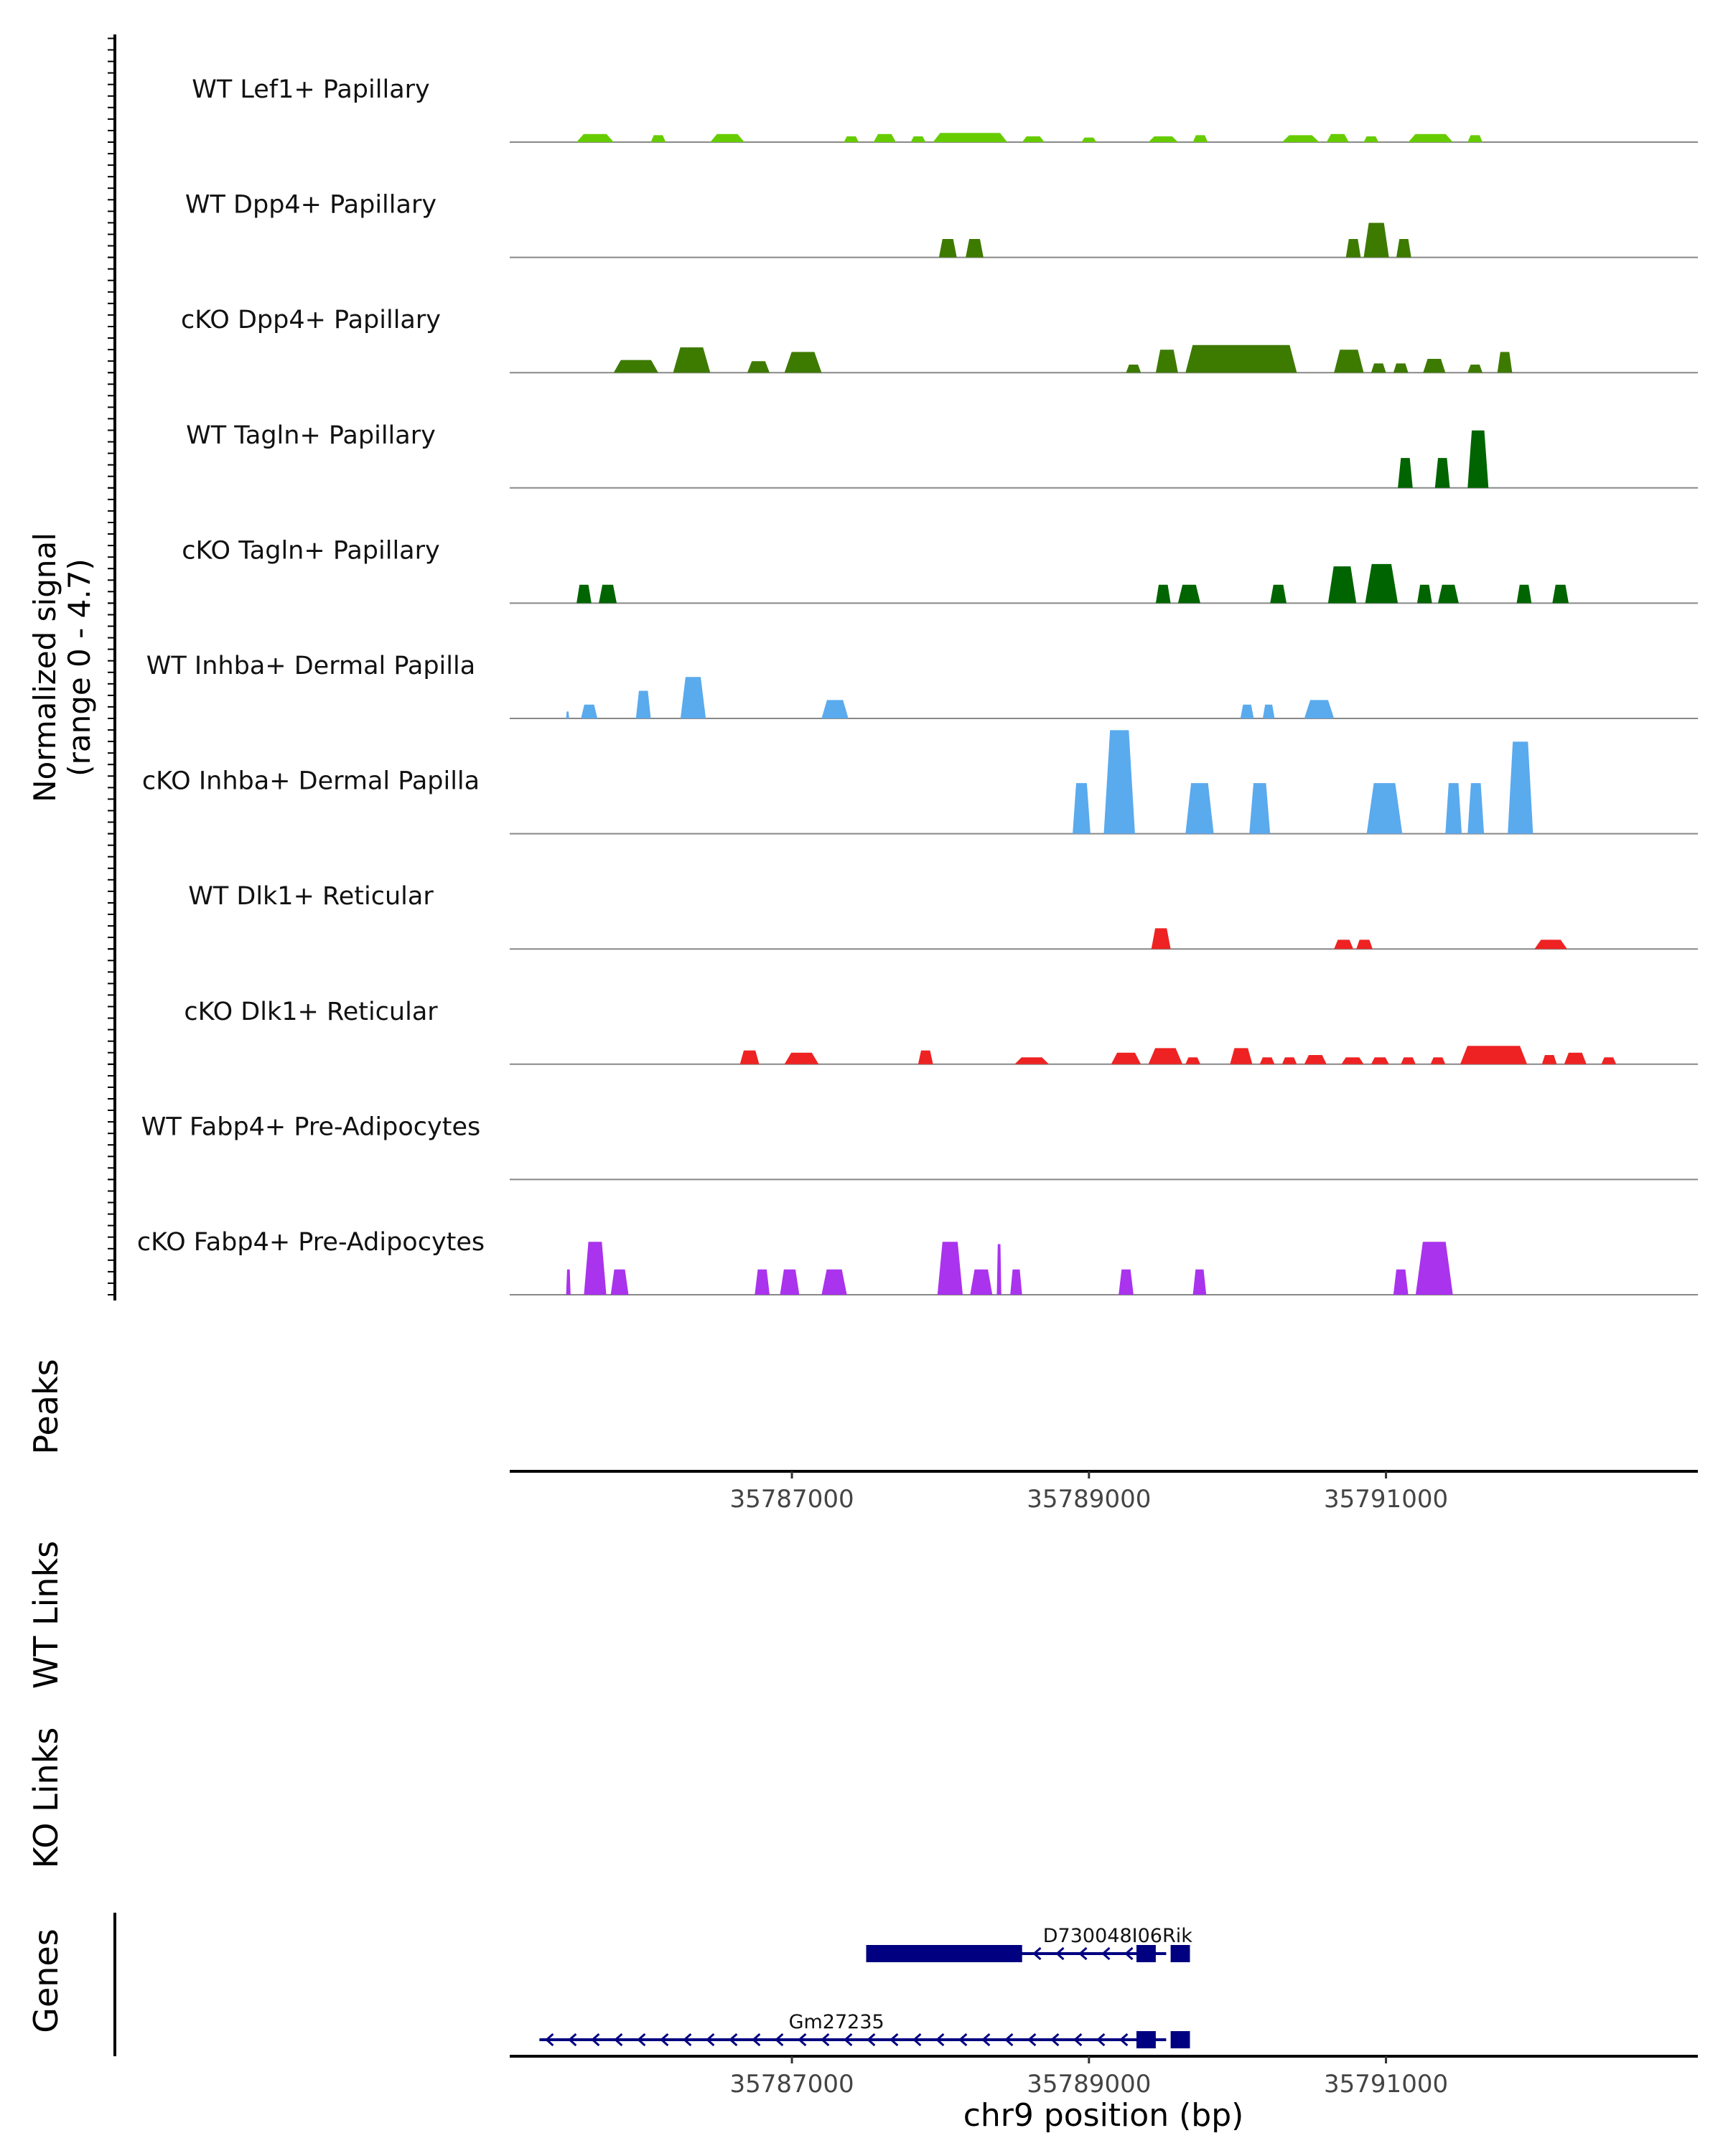 This screenshot has width=1723, height=2156. Describe the element at coordinates (940, 340) in the screenshot. I see `track-2: cKO Dpp4+ Papillary` at that location.